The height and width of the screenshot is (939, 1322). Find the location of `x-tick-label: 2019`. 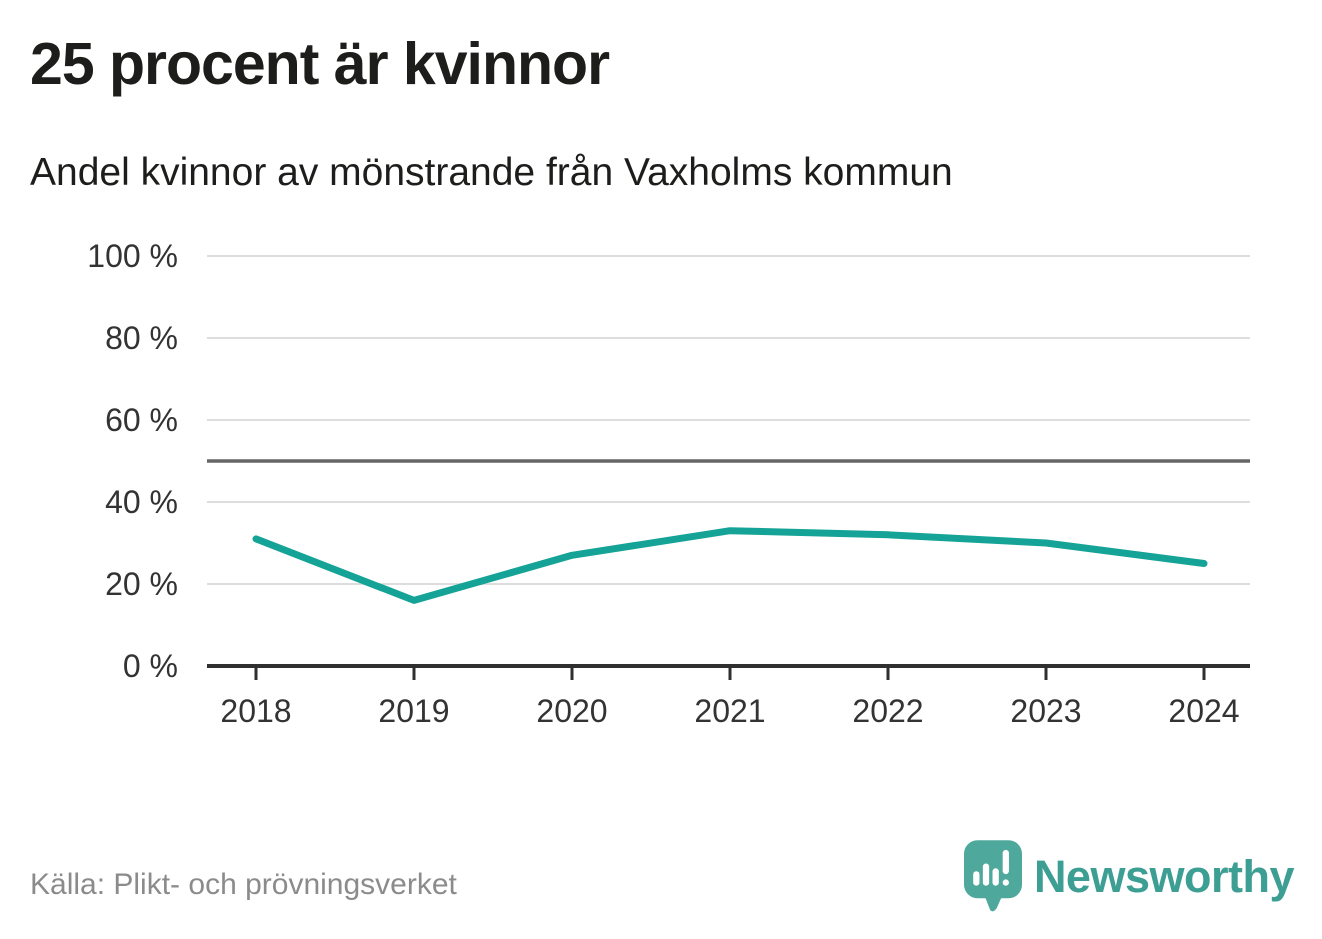

x-tick-label: 2019 is located at coordinates (413, 711).